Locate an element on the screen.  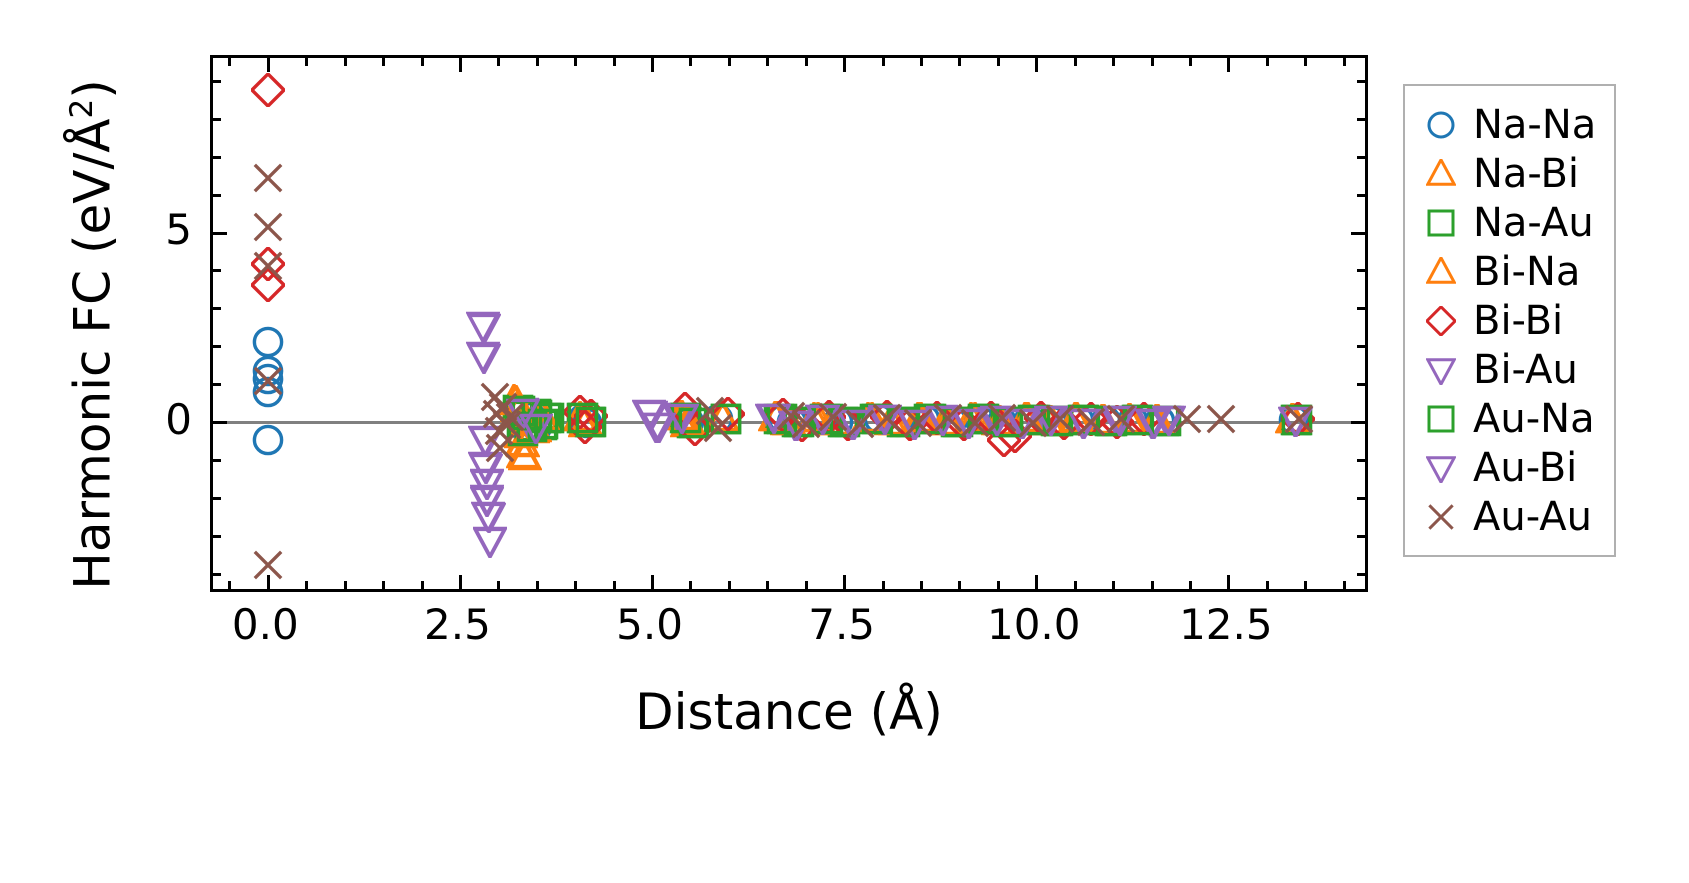
zero-reference-line is located at coordinates (789, 423).